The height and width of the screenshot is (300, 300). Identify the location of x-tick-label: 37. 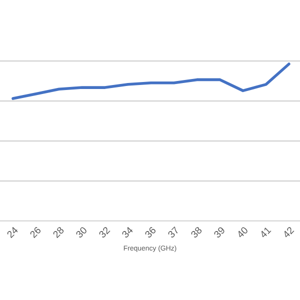
(173, 232).